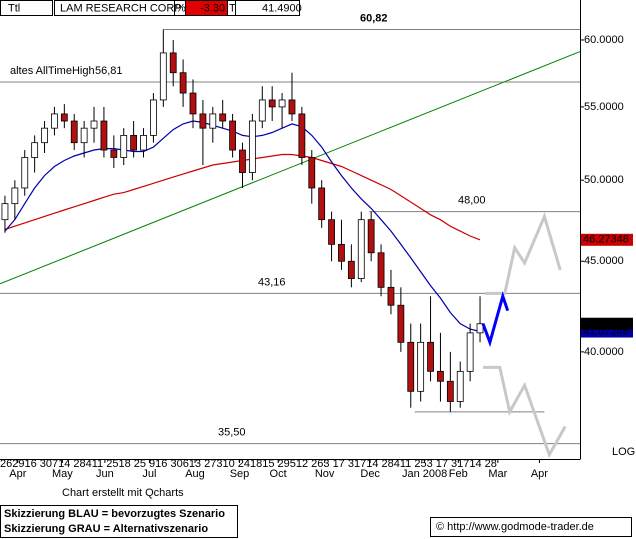 The image size is (636, 539). I want to click on last-price-label-box, so click(607, 323).